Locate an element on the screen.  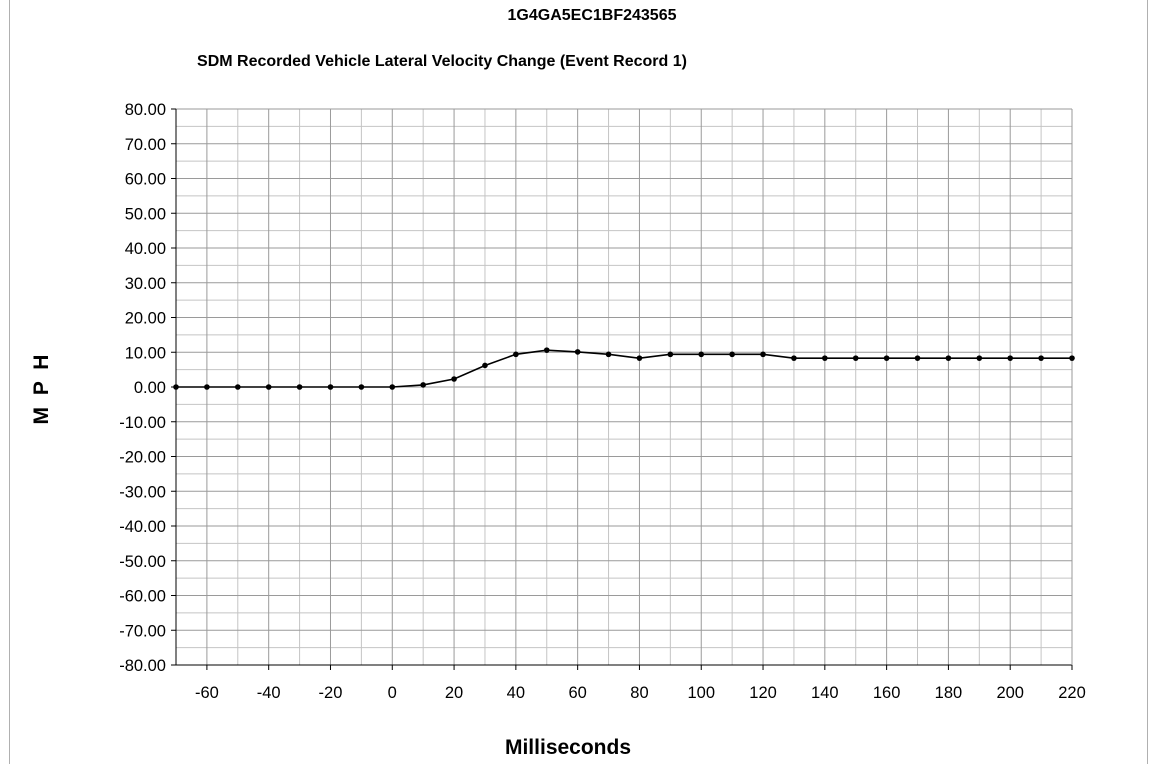
x-tick-label: 120 is located at coordinates (763, 693).